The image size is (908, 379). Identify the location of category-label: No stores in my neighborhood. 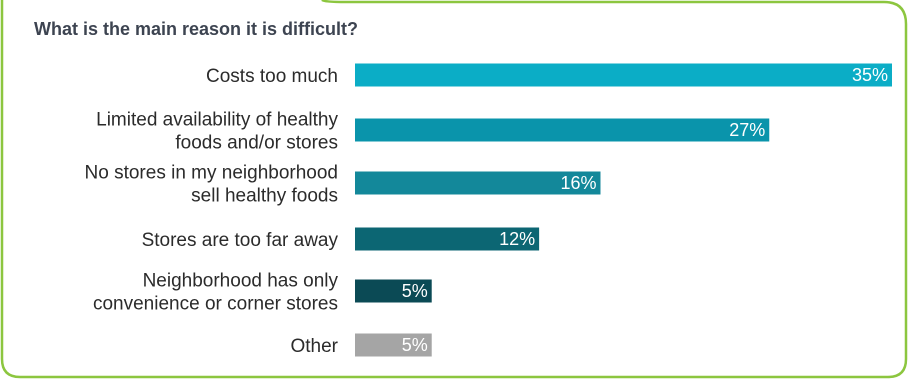
(211, 173).